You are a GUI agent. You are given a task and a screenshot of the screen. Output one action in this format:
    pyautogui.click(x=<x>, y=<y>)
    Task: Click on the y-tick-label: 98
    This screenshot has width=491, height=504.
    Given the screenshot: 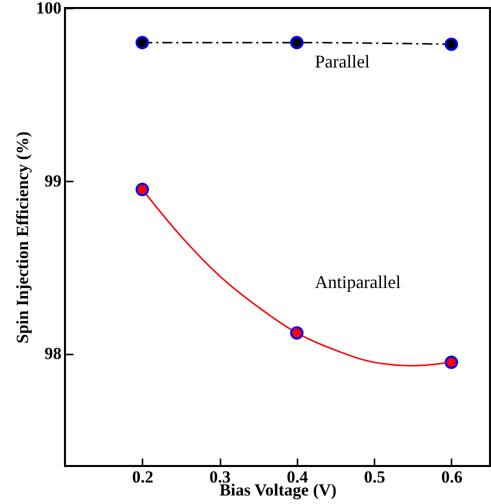 What is the action you would take?
    pyautogui.click(x=53, y=354)
    